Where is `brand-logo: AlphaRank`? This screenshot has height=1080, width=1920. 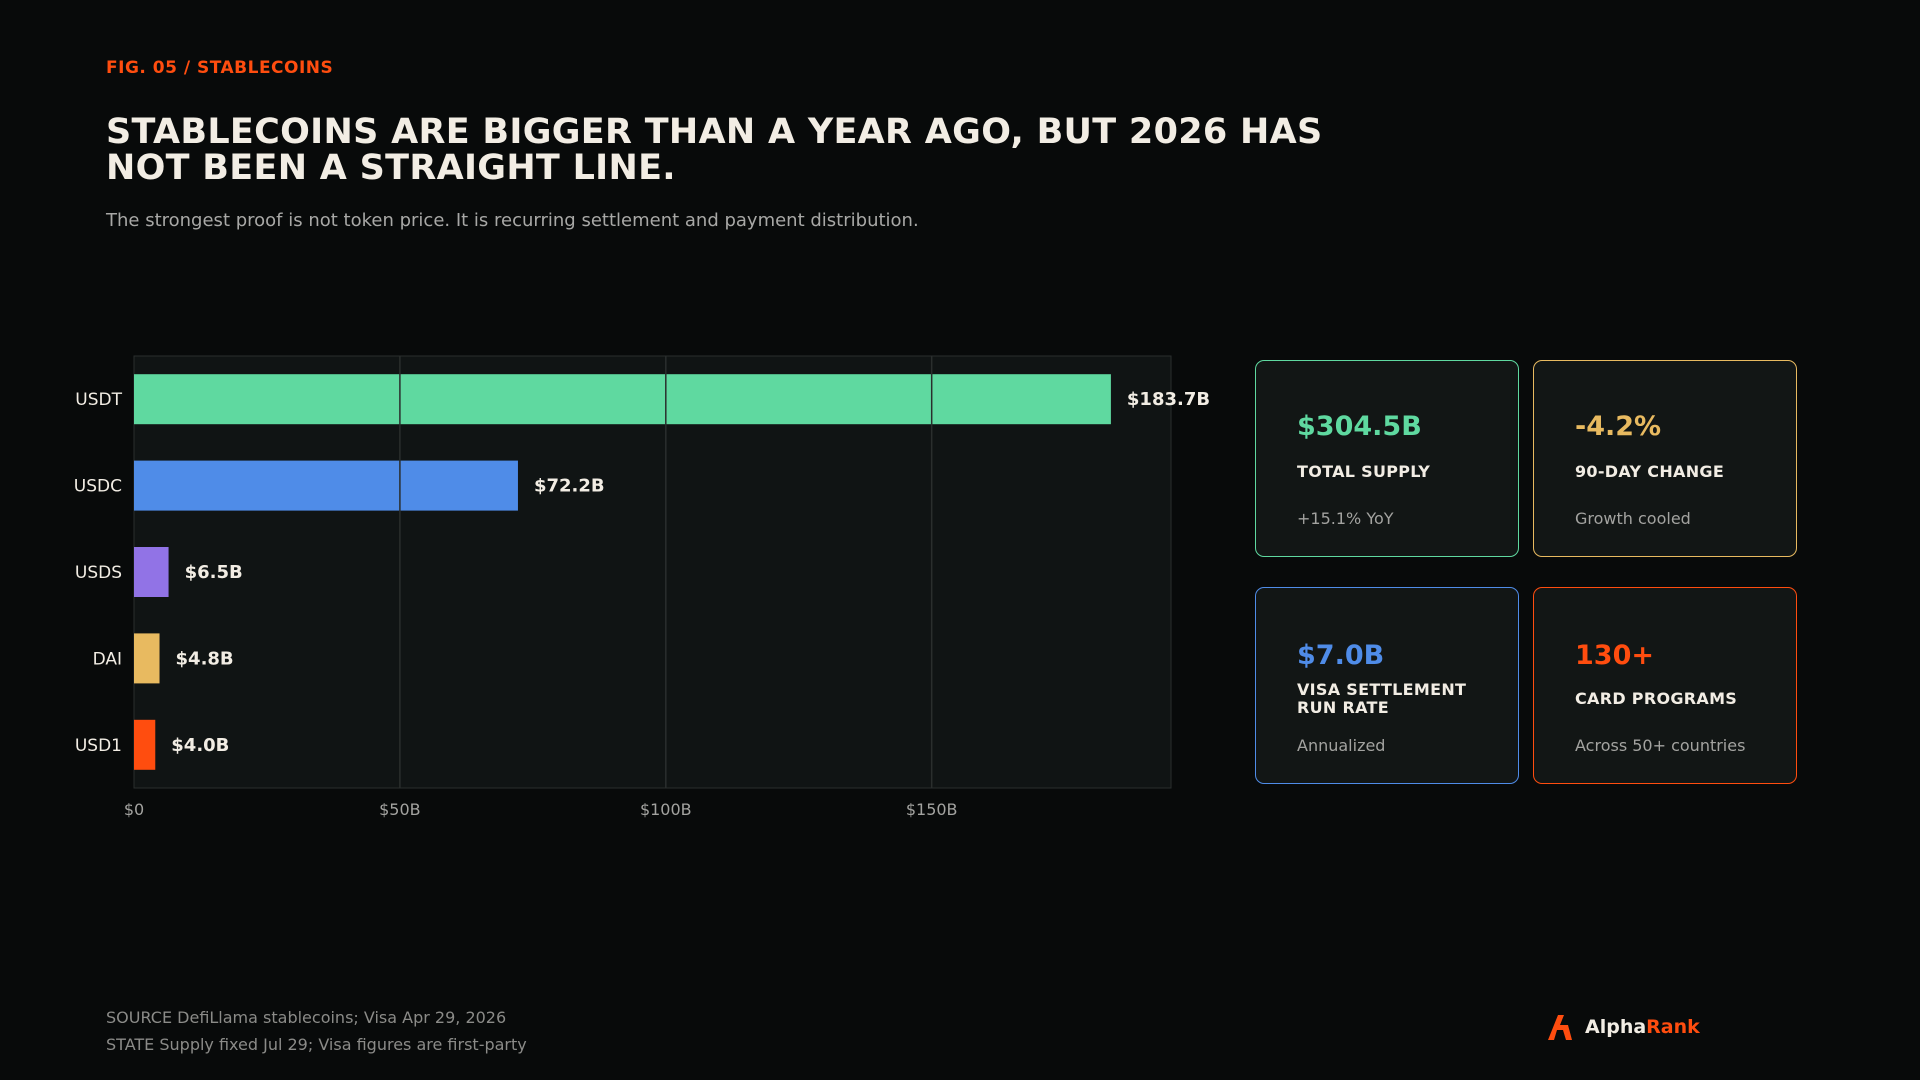
brand-logo: AlphaRank is located at coordinates (1623, 1027).